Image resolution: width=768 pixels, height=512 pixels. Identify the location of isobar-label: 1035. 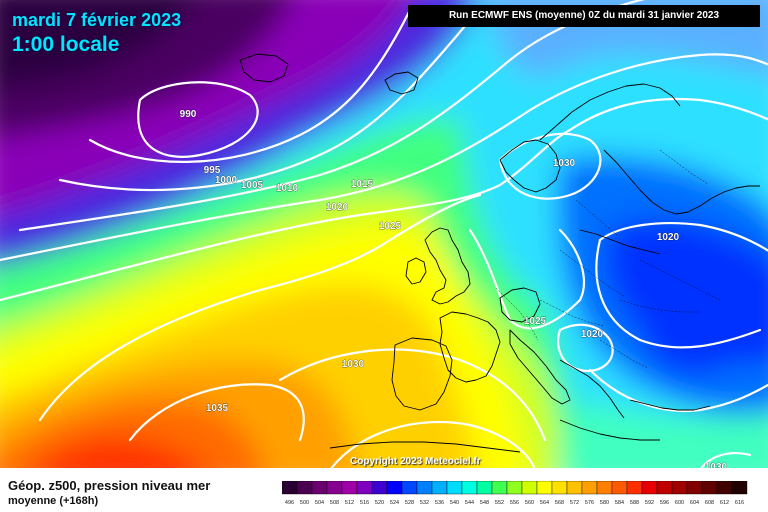
(217, 408).